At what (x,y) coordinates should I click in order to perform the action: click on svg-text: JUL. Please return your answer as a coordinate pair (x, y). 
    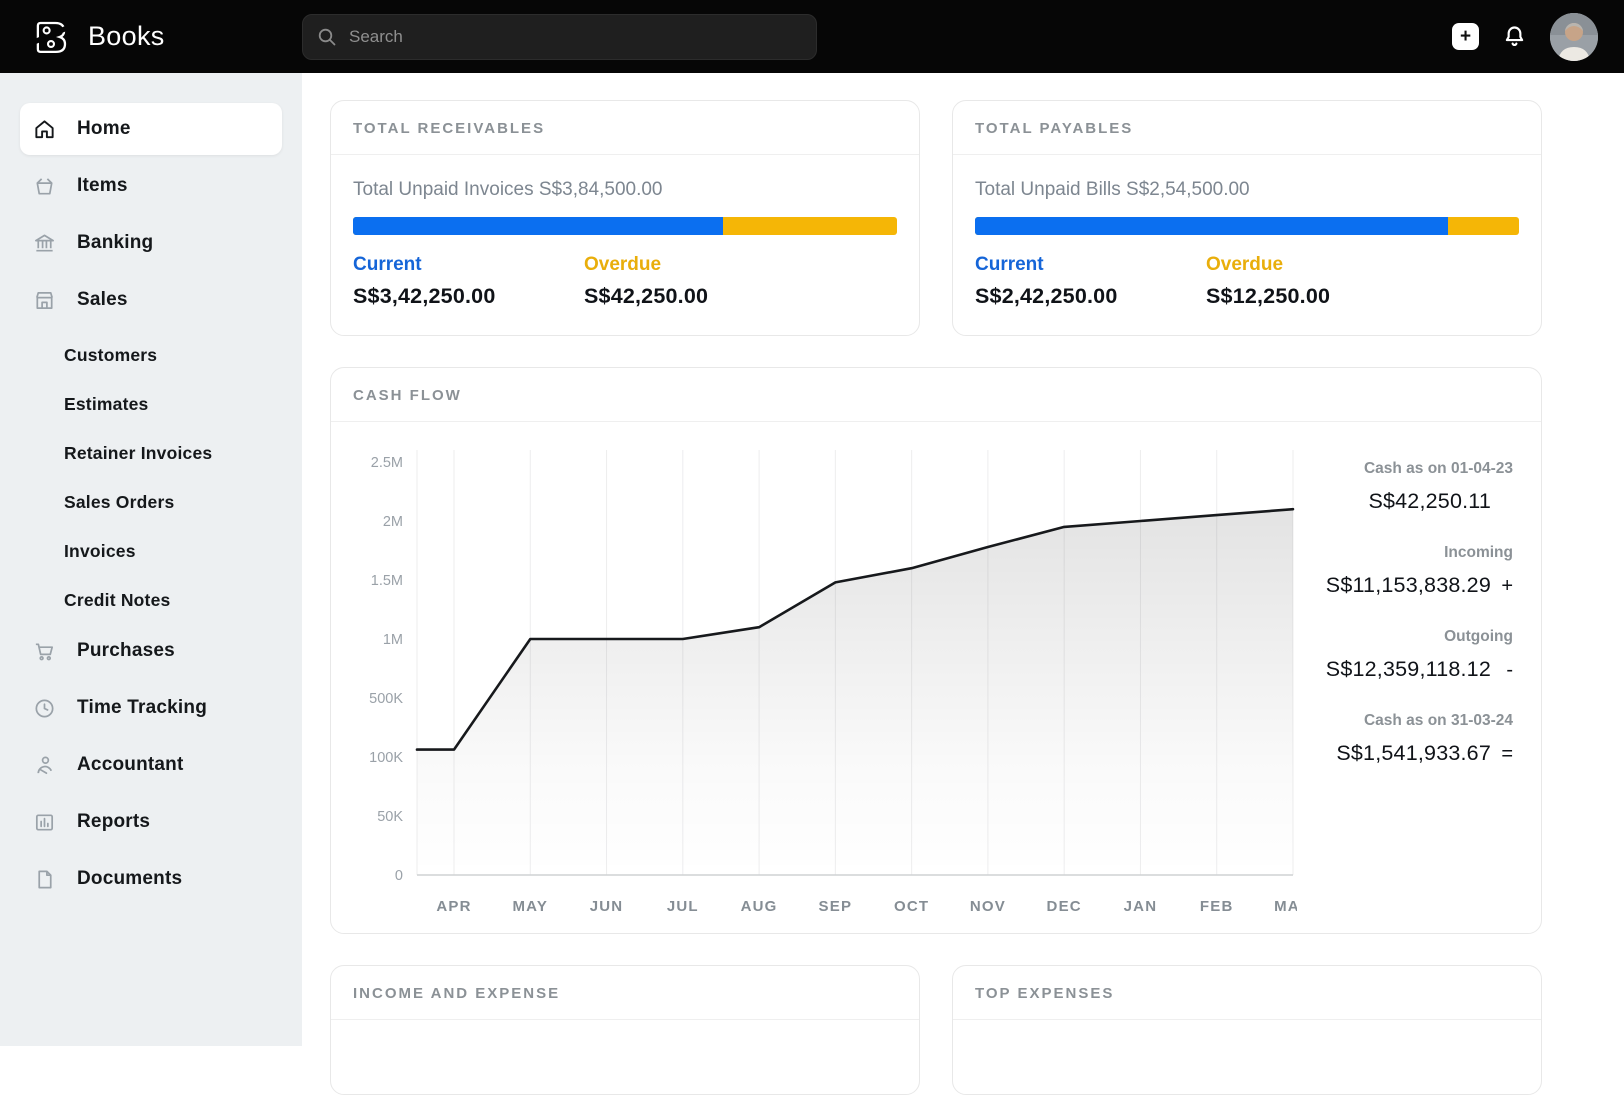
    Looking at the image, I should click on (683, 906).